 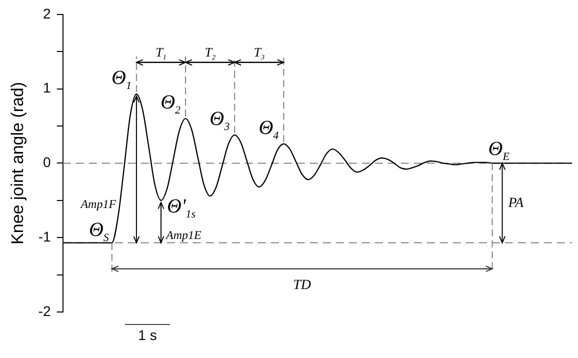 I want to click on annotation: Amp1E, so click(x=183, y=235).